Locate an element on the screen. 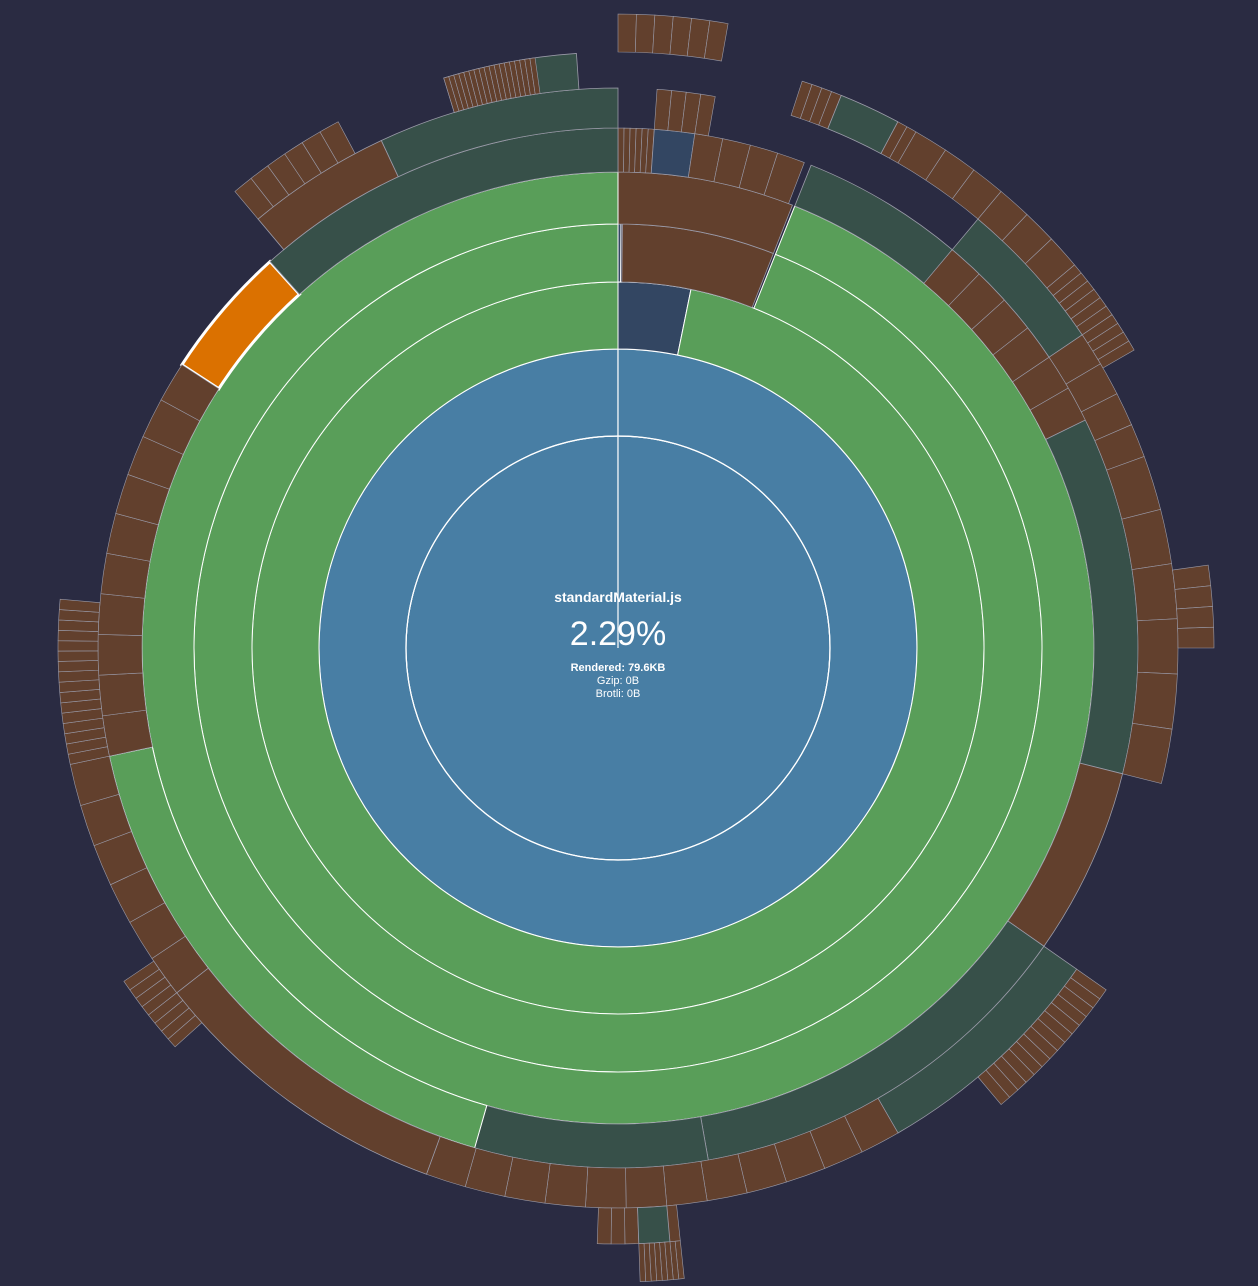  r6-nm-a is located at coordinates (863, 124).